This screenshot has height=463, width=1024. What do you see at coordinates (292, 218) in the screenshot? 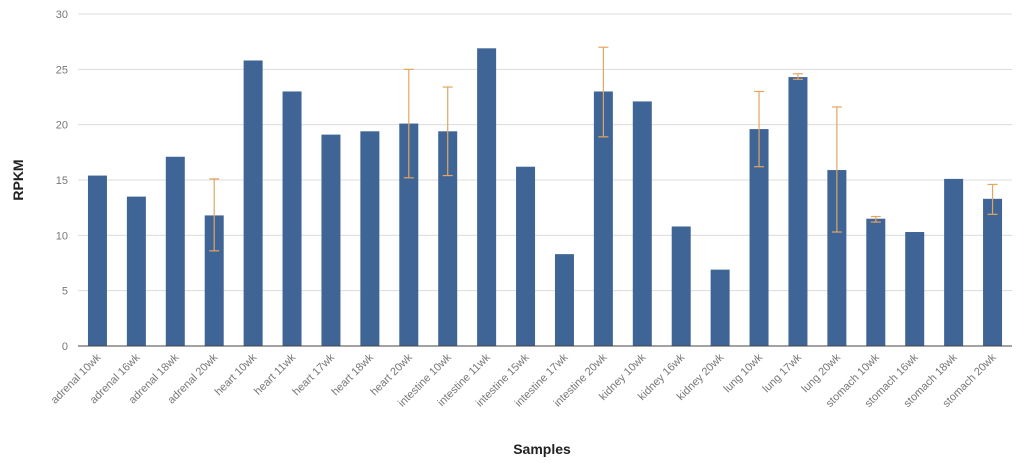
I see `bar-heart-11wk` at bounding box center [292, 218].